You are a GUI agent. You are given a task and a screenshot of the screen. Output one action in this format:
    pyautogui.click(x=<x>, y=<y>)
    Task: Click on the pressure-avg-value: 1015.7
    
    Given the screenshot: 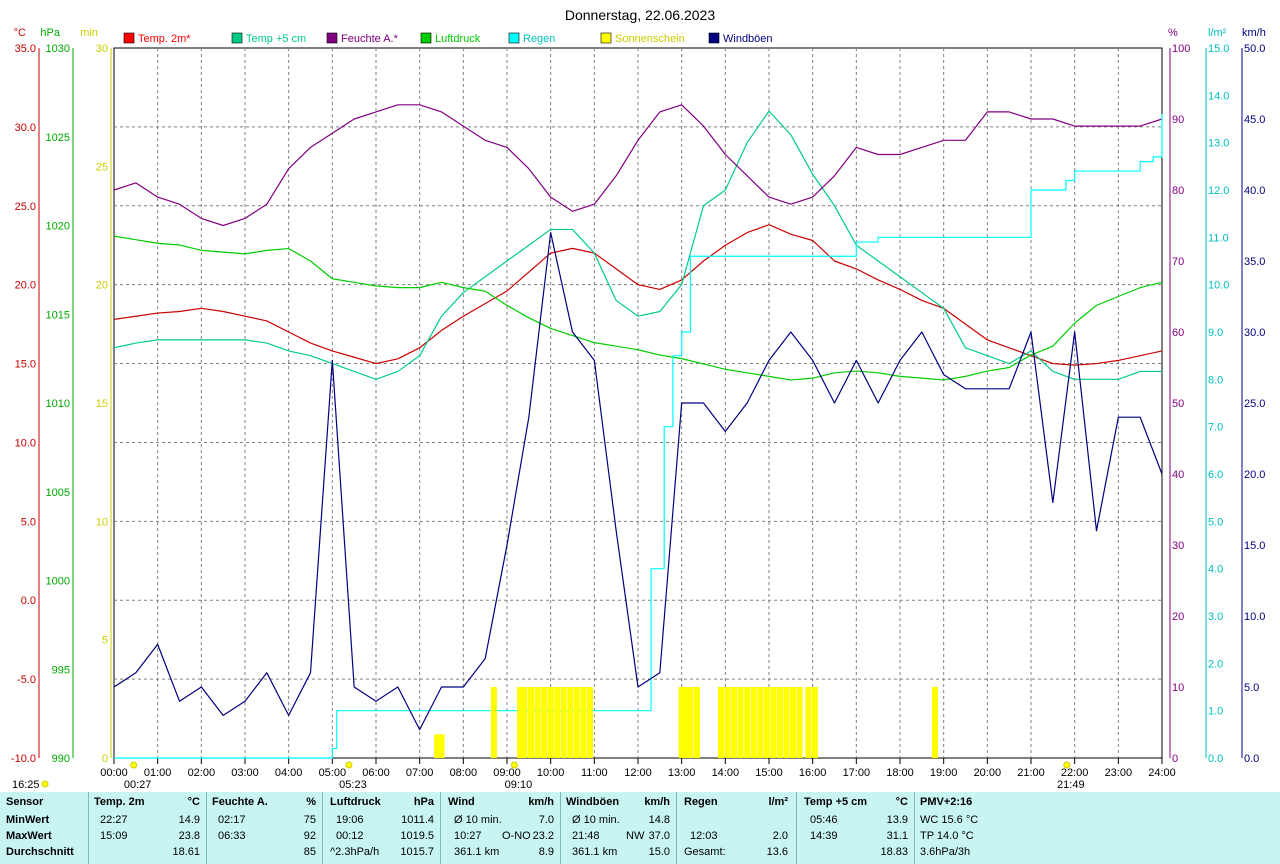 What is the action you would take?
    pyautogui.click(x=417, y=852)
    